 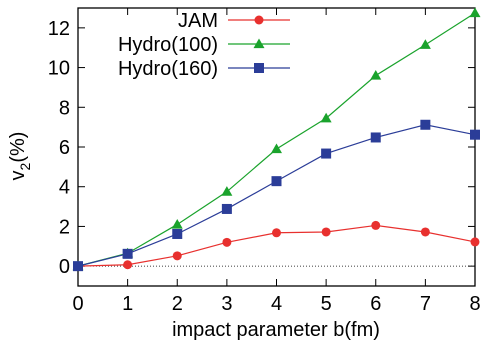 What do you see at coordinates (64, 188) in the screenshot?
I see `y-tick-label: 4` at bounding box center [64, 188].